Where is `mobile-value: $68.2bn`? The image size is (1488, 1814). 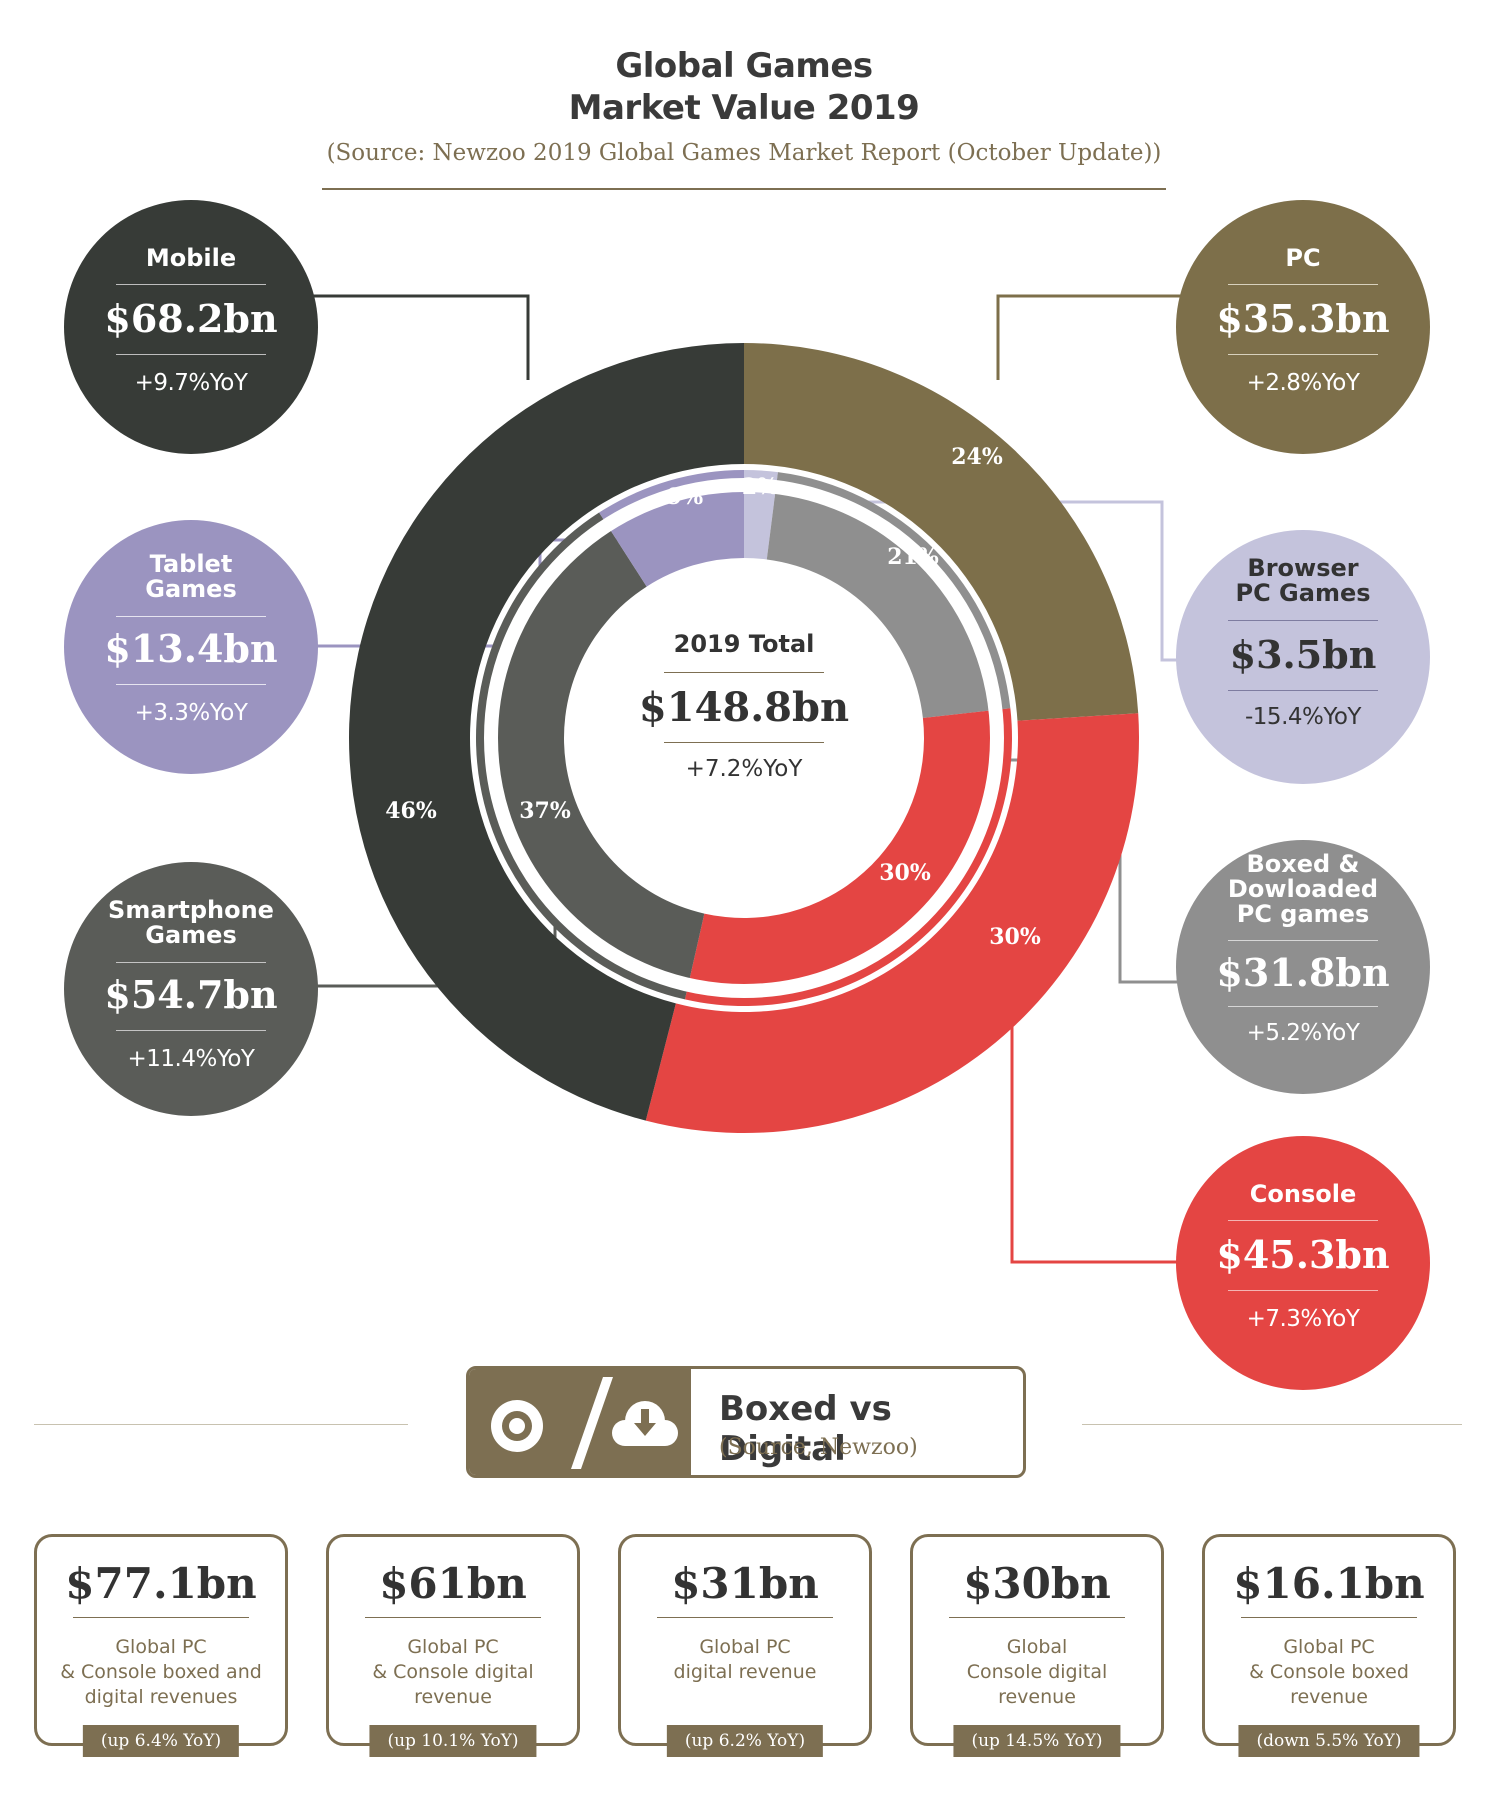 mobile-value: $68.2bn is located at coordinates (191, 318).